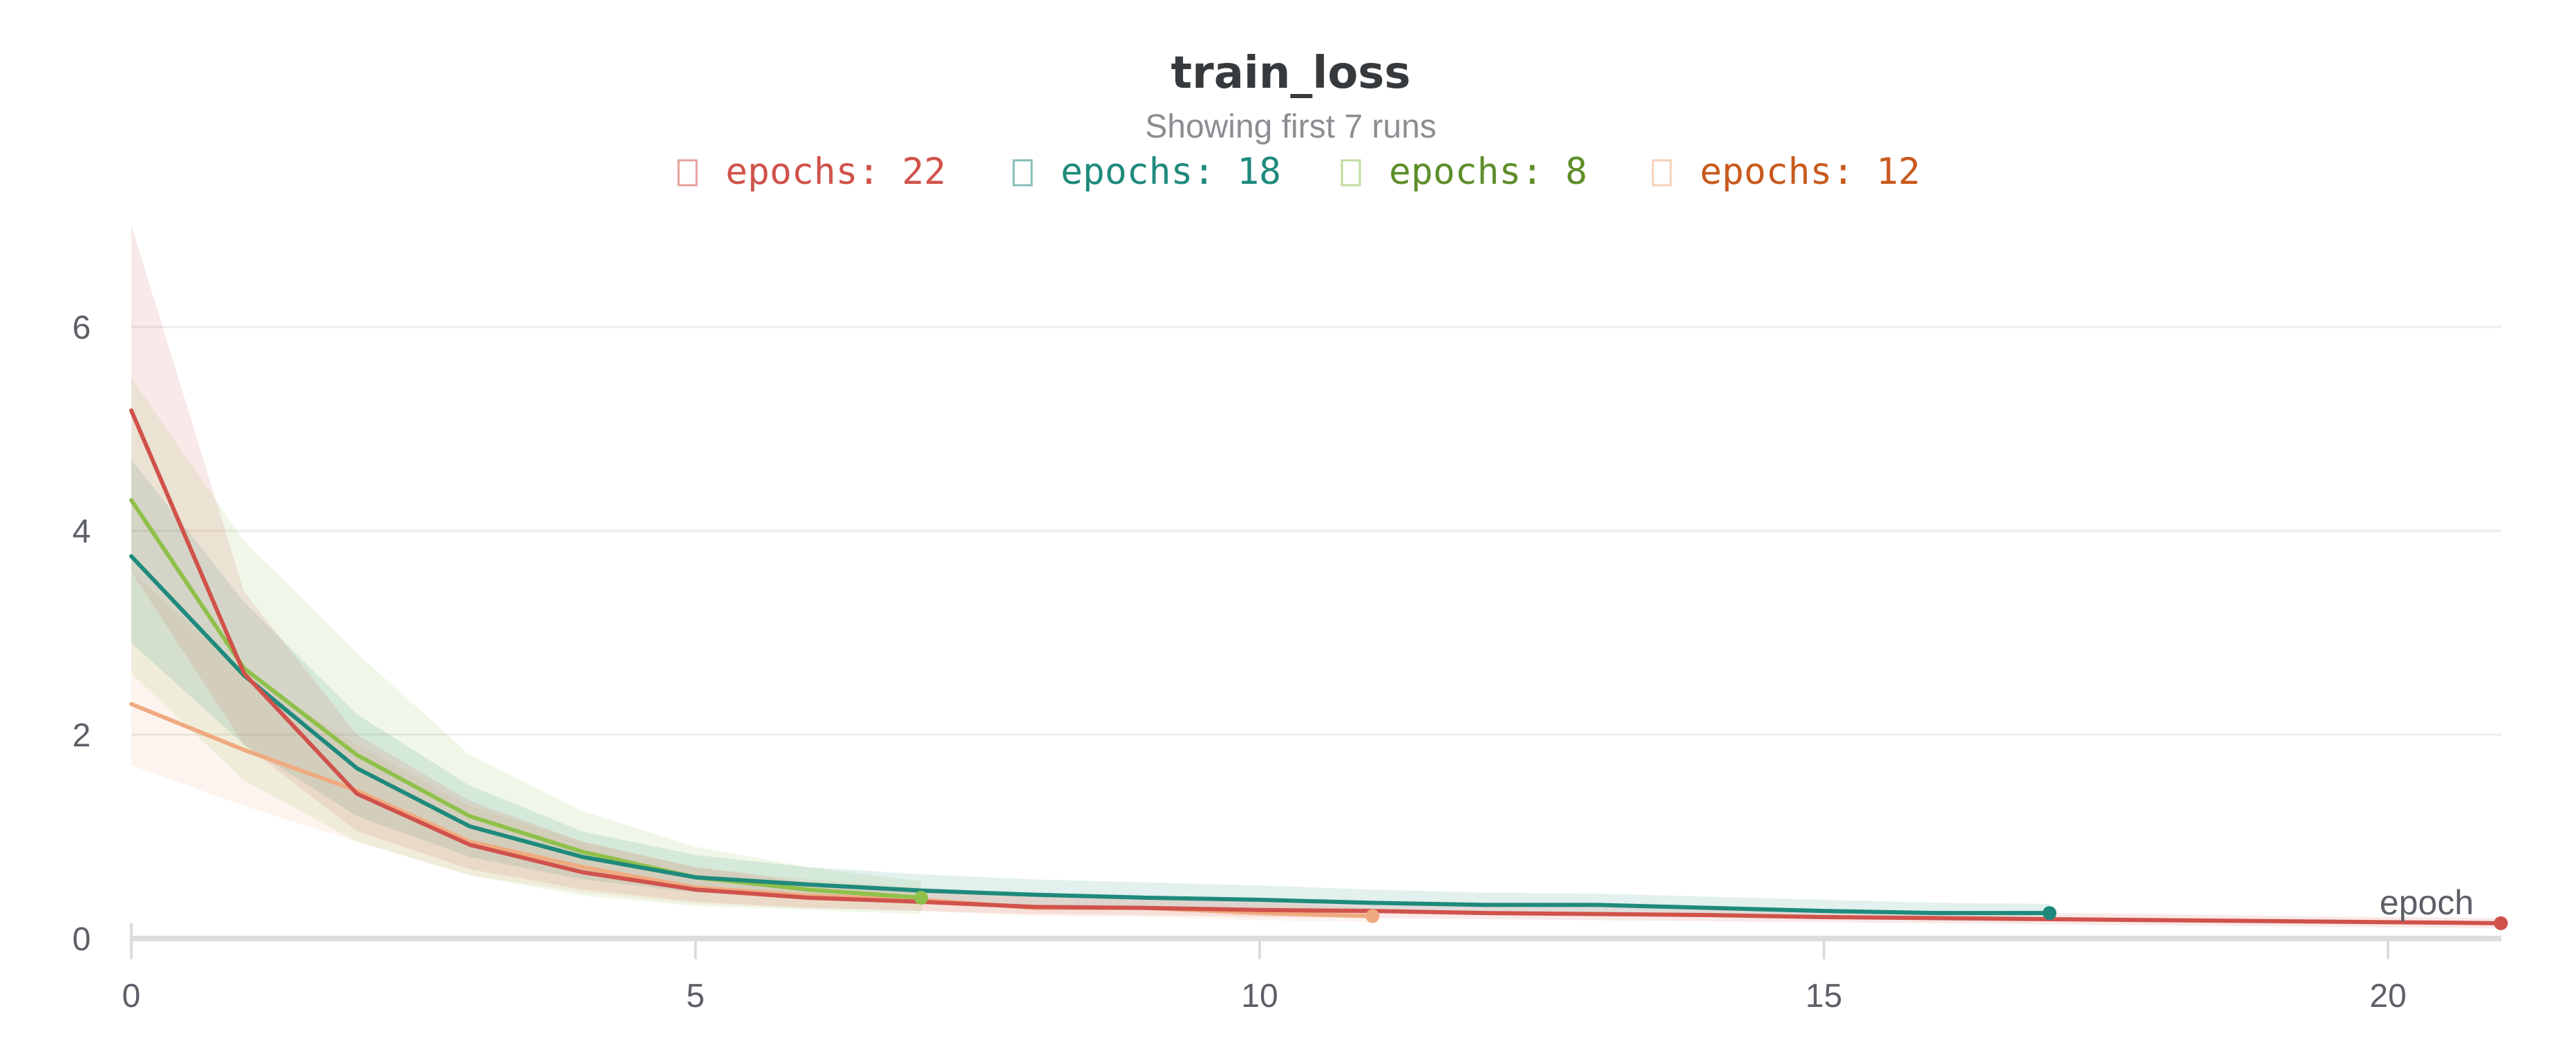  I want to click on y-tick-label-0: 0, so click(82, 939).